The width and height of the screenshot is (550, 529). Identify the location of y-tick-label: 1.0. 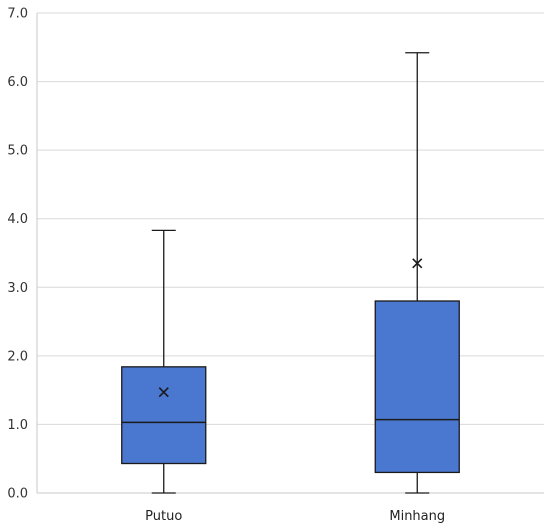
(17, 425).